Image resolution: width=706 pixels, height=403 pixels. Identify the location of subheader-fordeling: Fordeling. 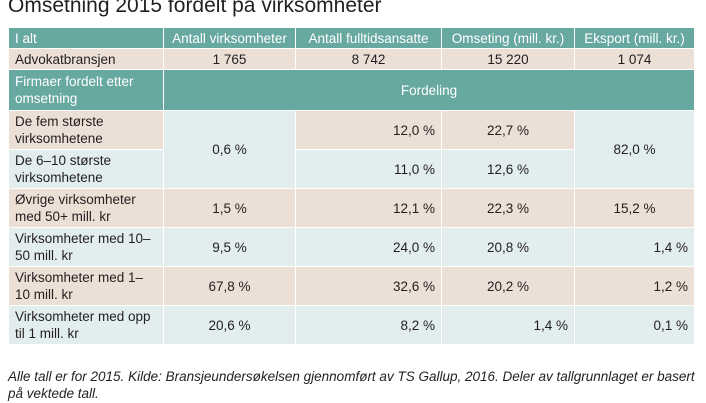
(429, 90).